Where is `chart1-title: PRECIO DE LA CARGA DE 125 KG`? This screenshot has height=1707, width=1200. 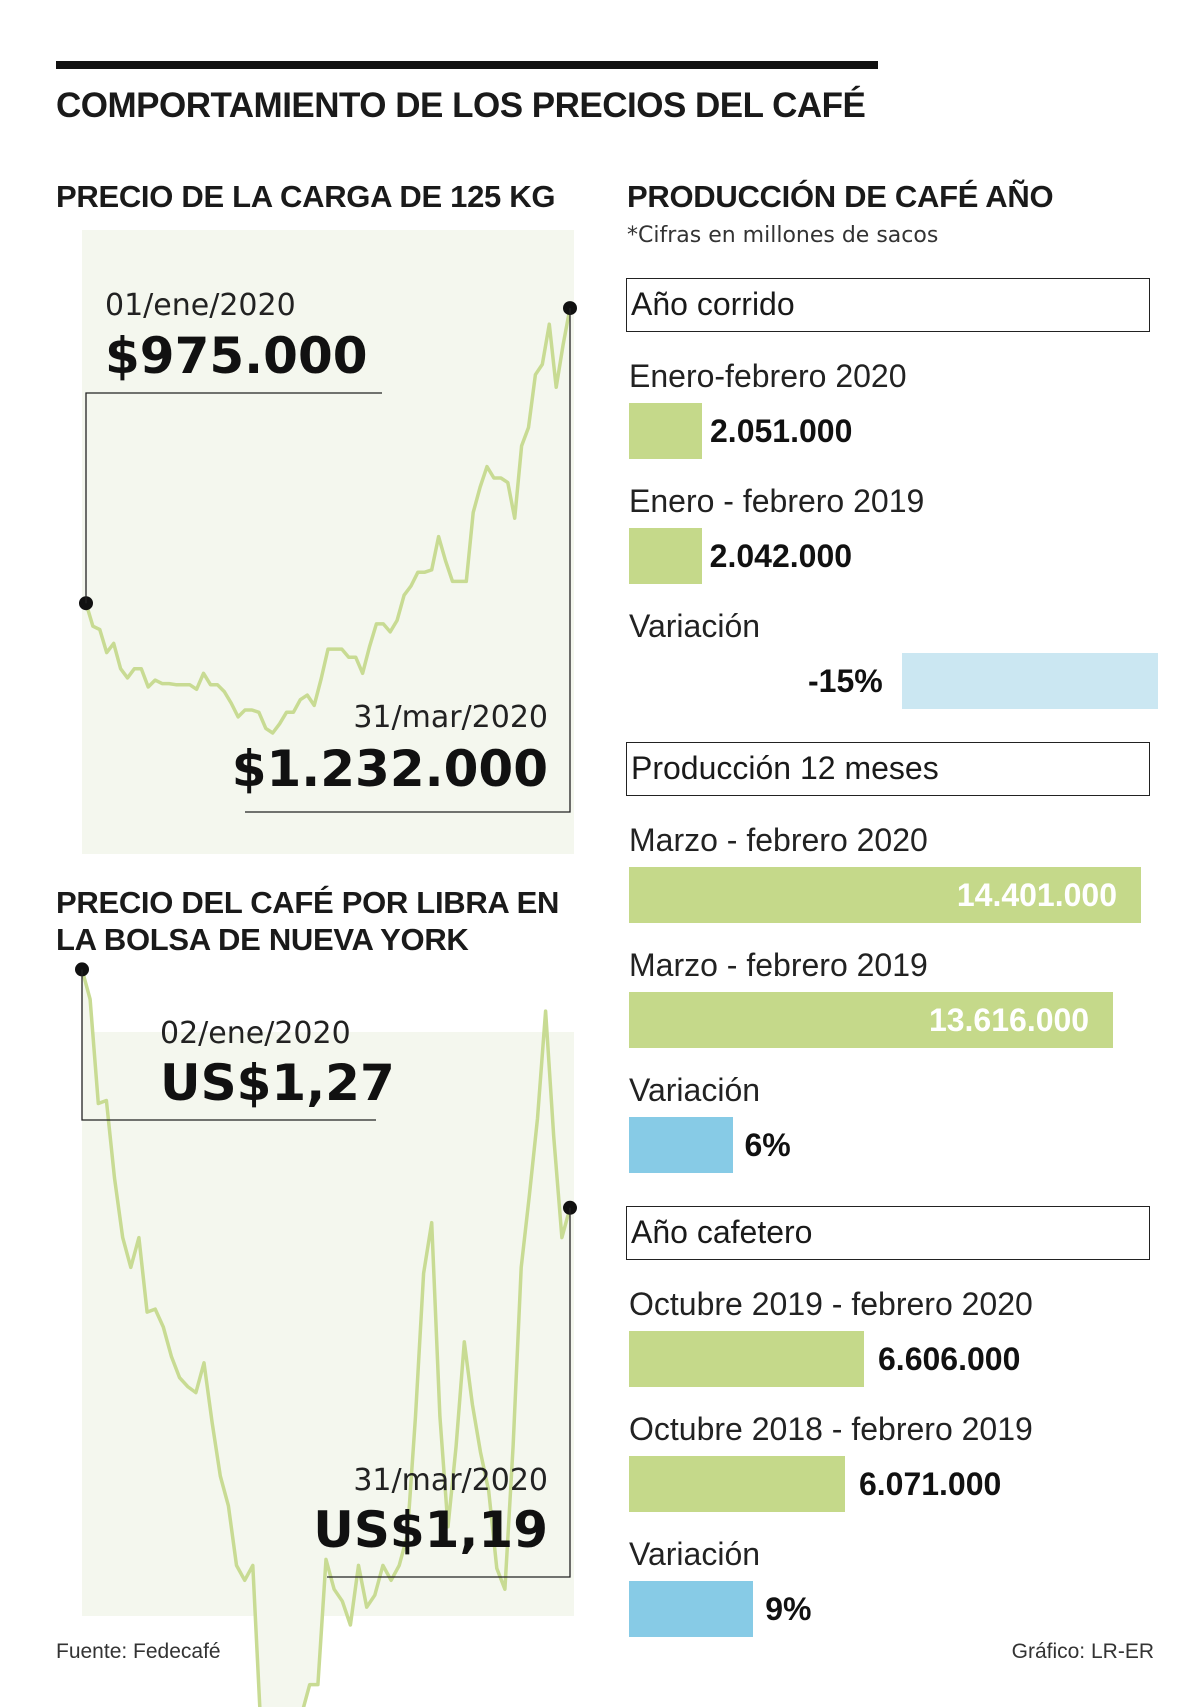 chart1-title: PRECIO DE LA CARGA DE 125 KG is located at coordinates (306, 196).